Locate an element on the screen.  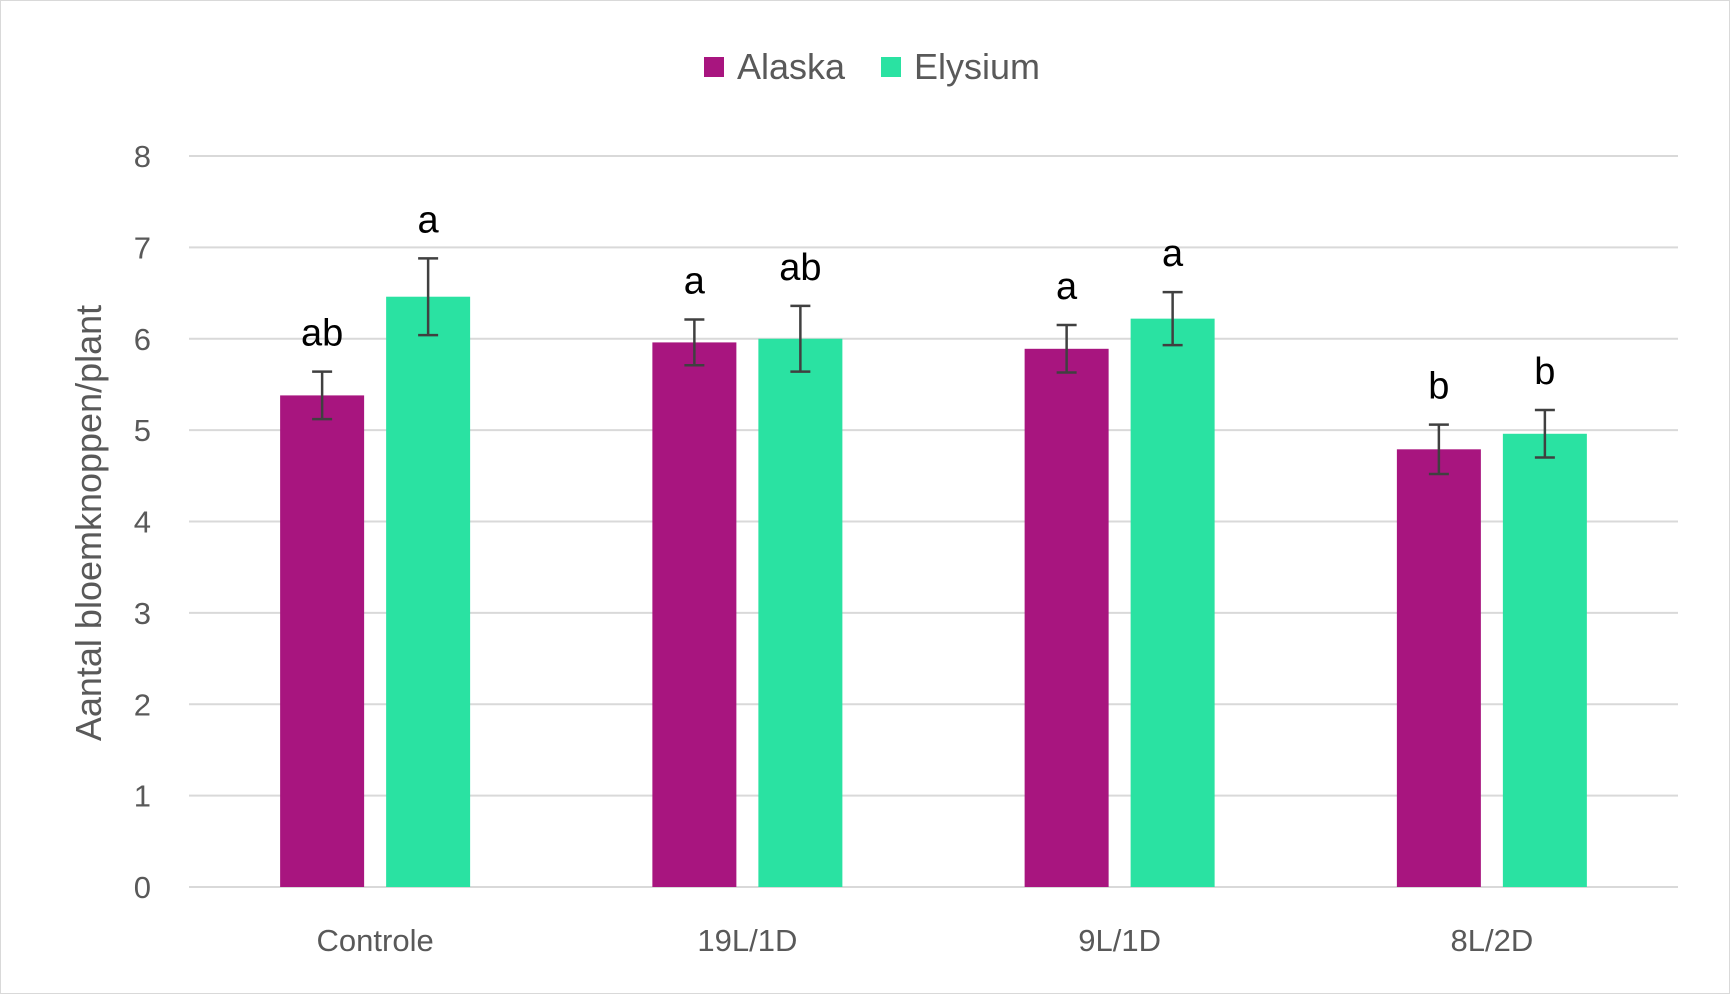
y-tick-label: 7 is located at coordinates (142, 247).